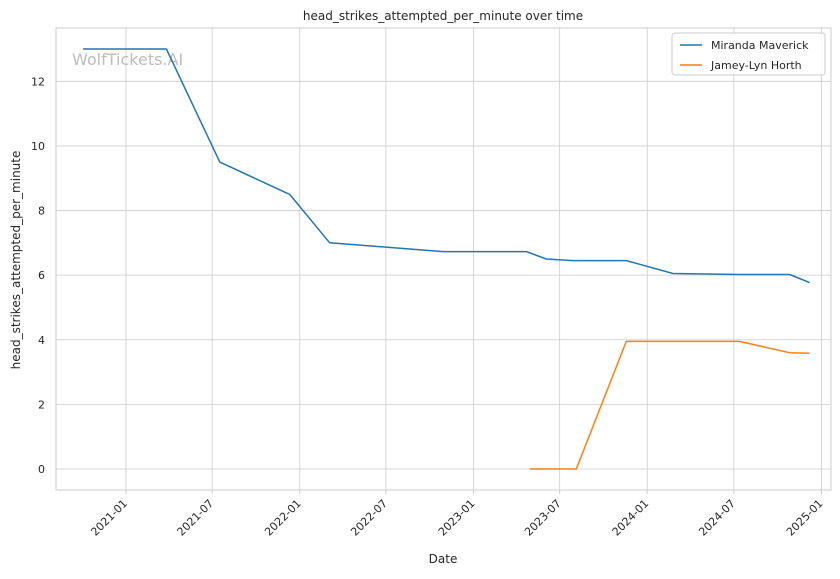 The height and width of the screenshot is (579, 840). I want to click on x-axis-label: Date, so click(443, 559).